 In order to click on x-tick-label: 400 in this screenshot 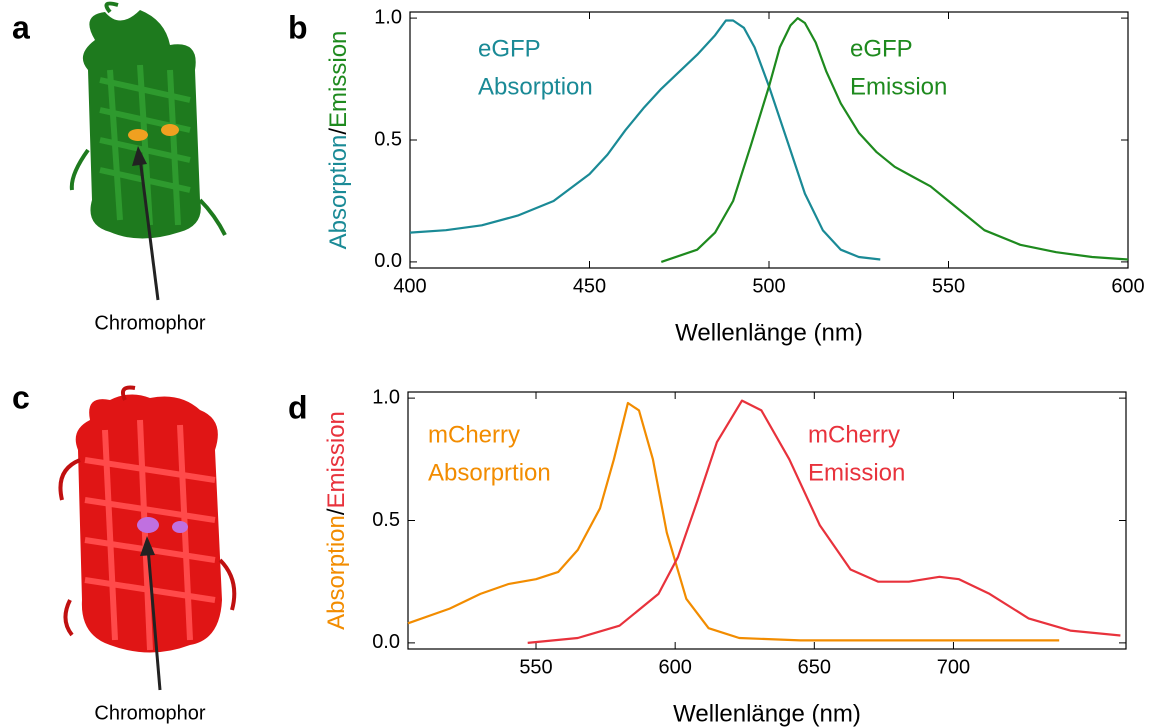, I will do `click(409, 286)`.